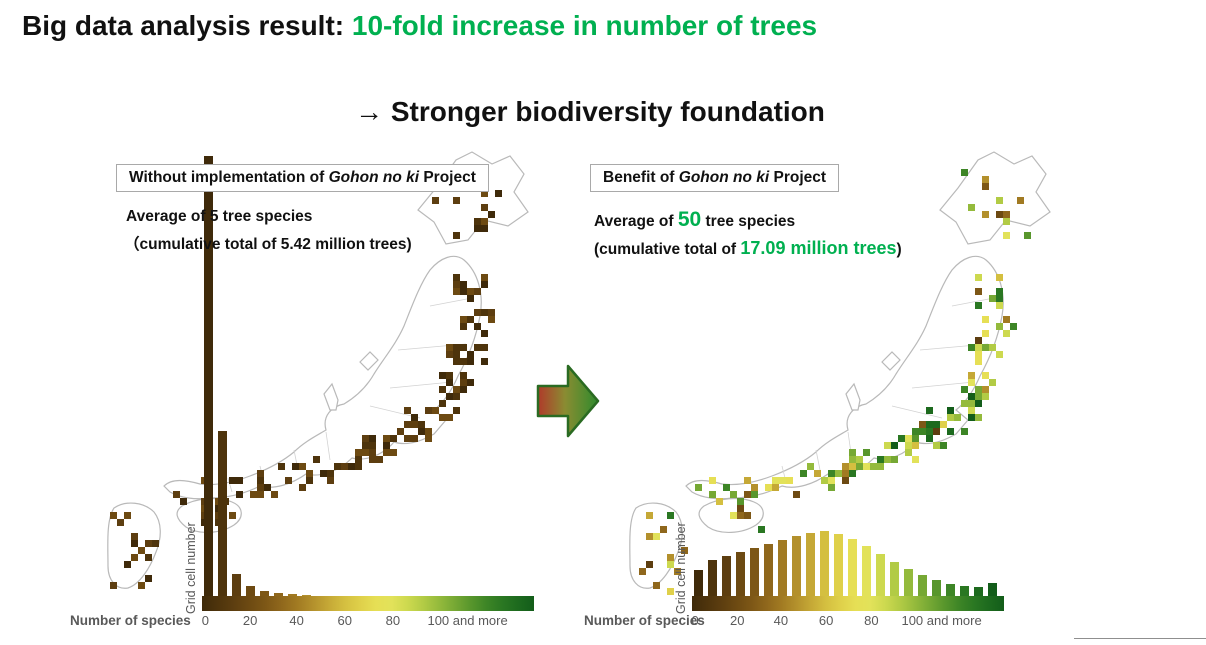  I want to click on total-highlight: 17.09 million trees, so click(818, 248).